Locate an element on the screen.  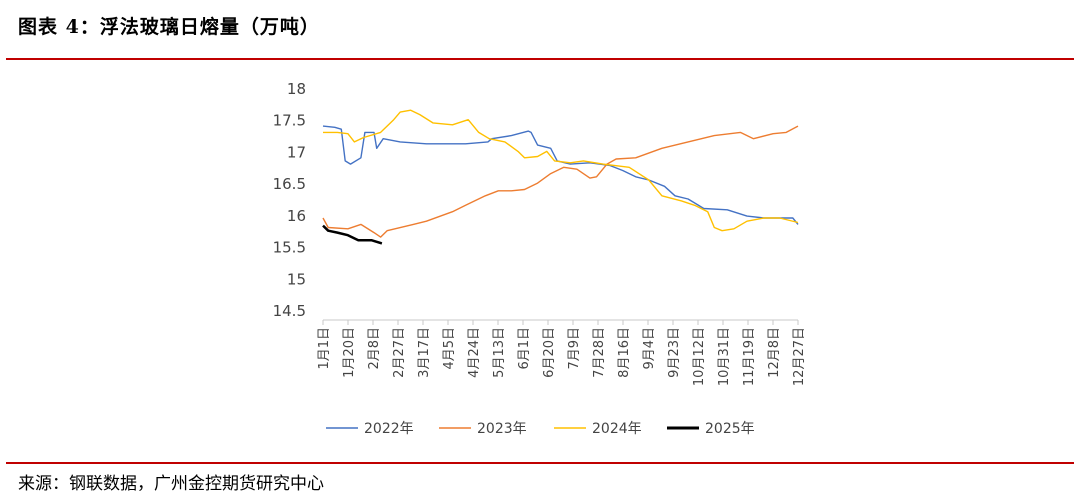
x-tick-label: 8月16日 is located at coordinates (624, 352).